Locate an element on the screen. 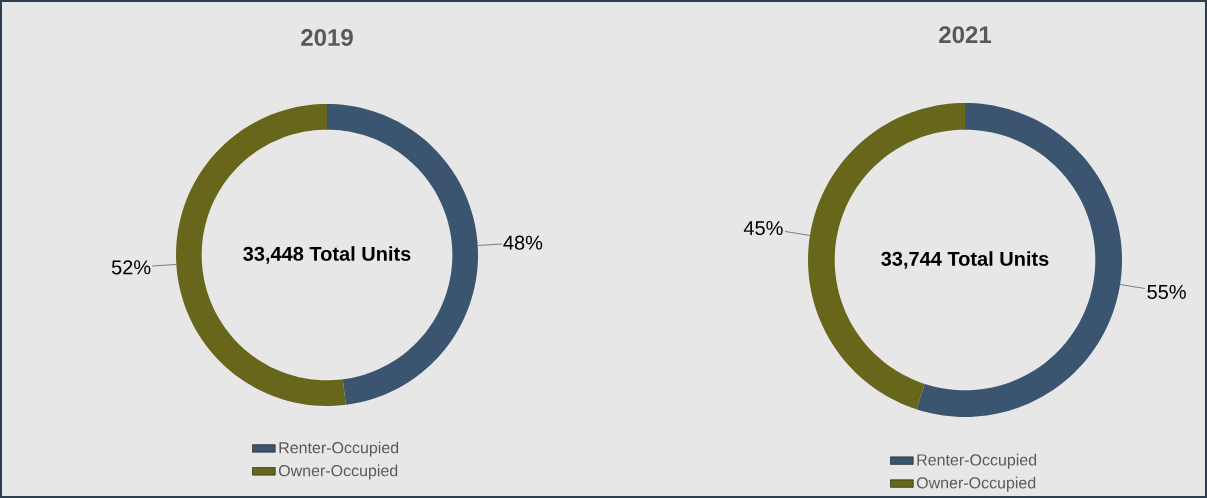  chart-title: 2021 is located at coordinates (965, 35).